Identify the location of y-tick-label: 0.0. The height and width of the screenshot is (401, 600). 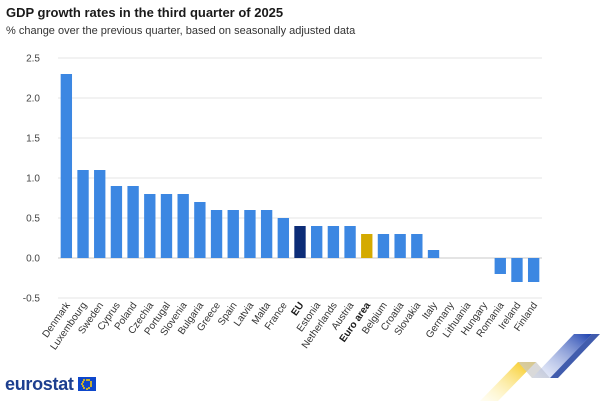
(33, 259).